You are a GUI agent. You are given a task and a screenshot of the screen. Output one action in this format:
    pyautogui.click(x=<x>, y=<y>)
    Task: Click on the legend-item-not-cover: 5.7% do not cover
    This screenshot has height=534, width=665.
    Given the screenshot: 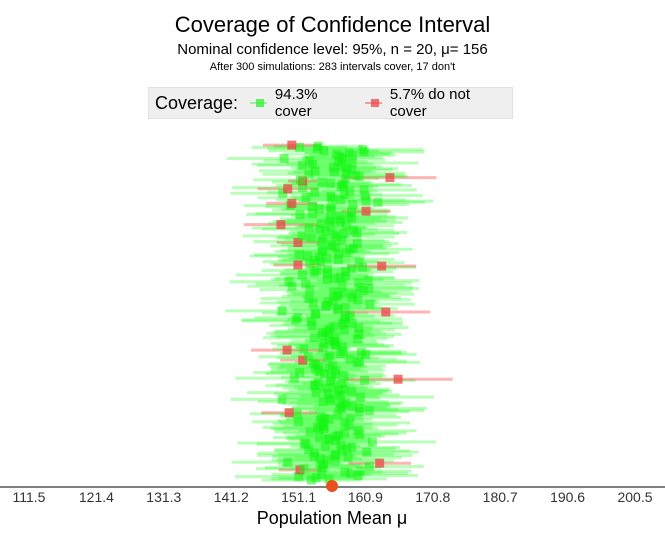 What is the action you would take?
    pyautogui.click(x=428, y=103)
    